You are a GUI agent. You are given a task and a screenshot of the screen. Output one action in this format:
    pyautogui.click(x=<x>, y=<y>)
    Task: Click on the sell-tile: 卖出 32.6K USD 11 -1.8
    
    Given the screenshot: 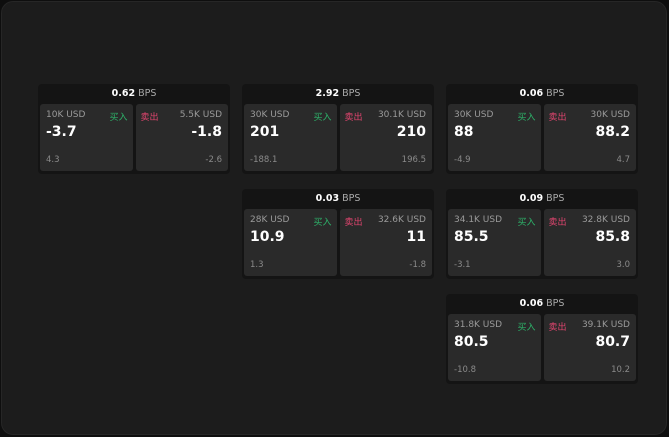 What is the action you would take?
    pyautogui.click(x=385, y=242)
    